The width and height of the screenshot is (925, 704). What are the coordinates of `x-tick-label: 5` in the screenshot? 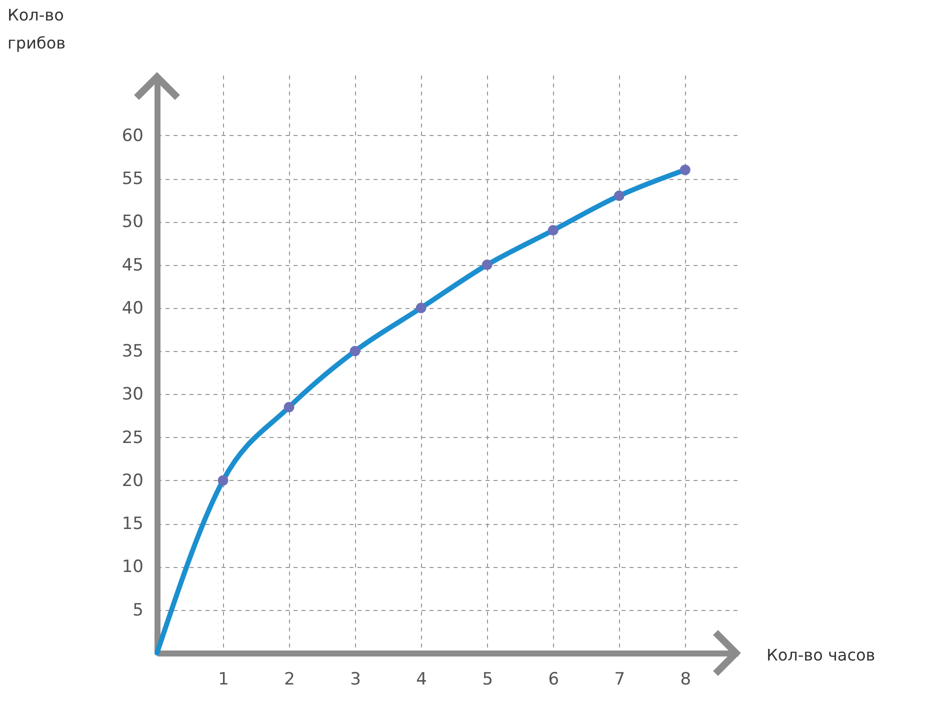 It's located at (488, 680).